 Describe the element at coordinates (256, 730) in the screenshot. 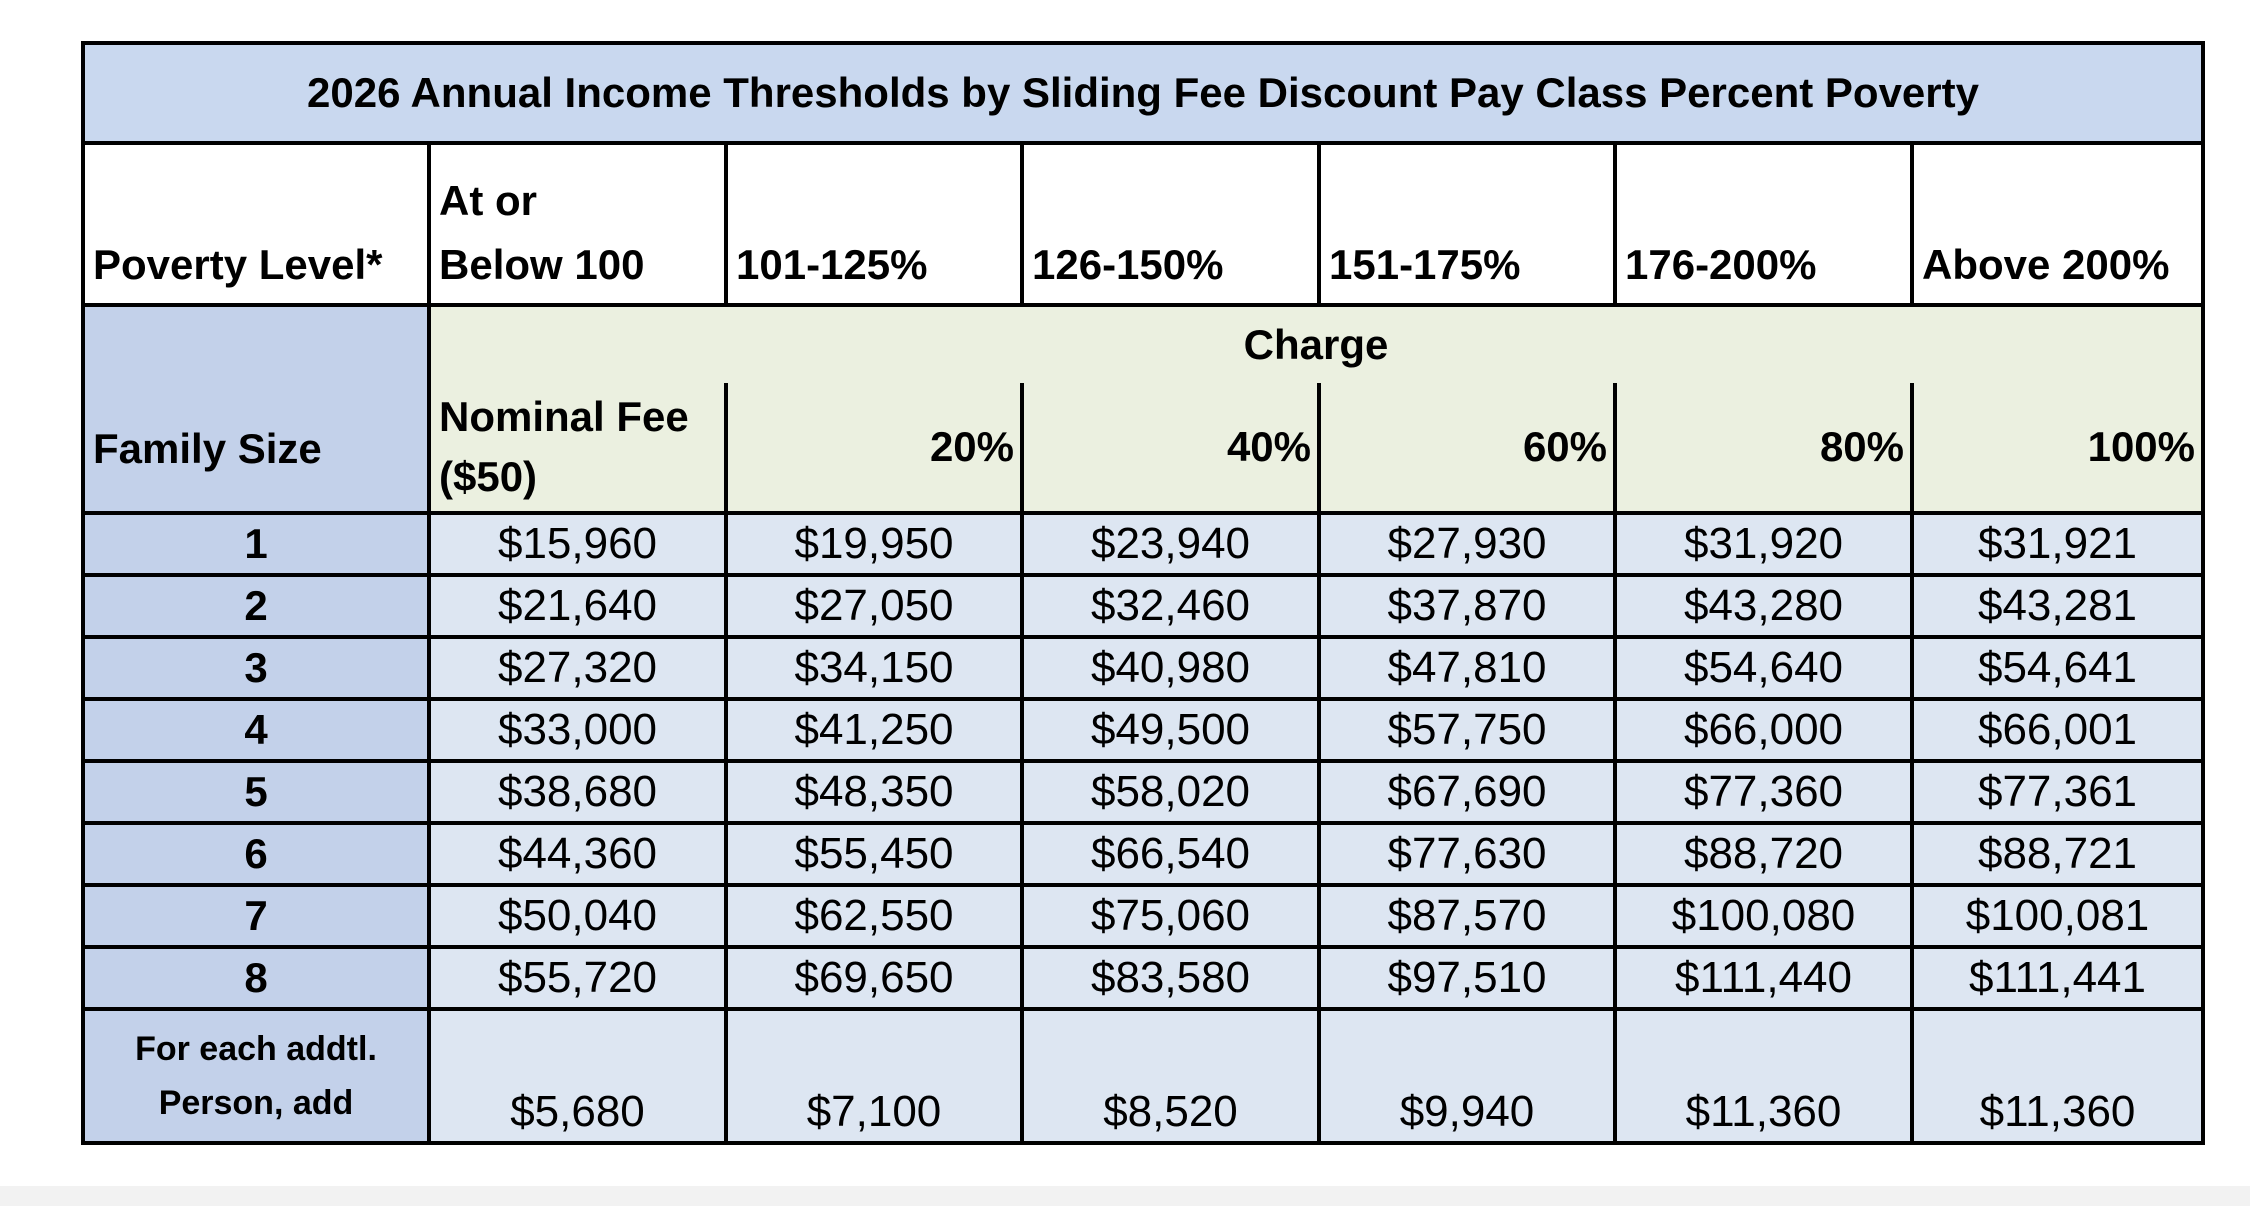

I see `family-size-cell: 4` at that location.